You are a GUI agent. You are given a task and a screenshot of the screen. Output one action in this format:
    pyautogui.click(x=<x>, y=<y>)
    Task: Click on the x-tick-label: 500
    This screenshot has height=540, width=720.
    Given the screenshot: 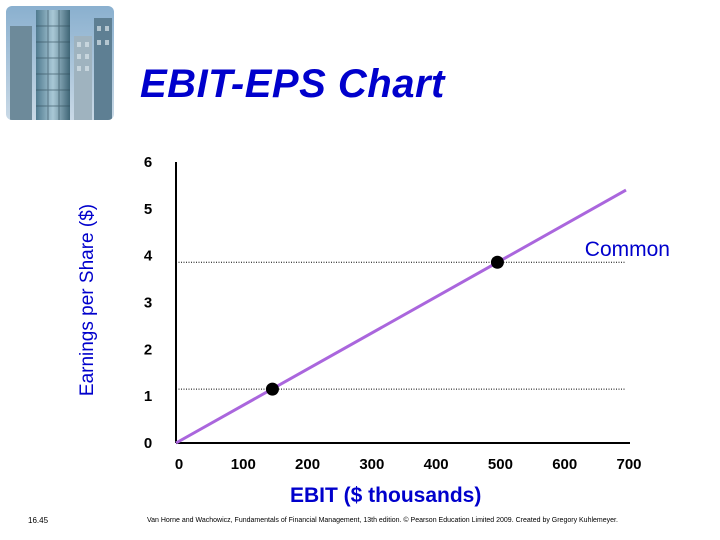 What is the action you would take?
    pyautogui.click(x=500, y=464)
    